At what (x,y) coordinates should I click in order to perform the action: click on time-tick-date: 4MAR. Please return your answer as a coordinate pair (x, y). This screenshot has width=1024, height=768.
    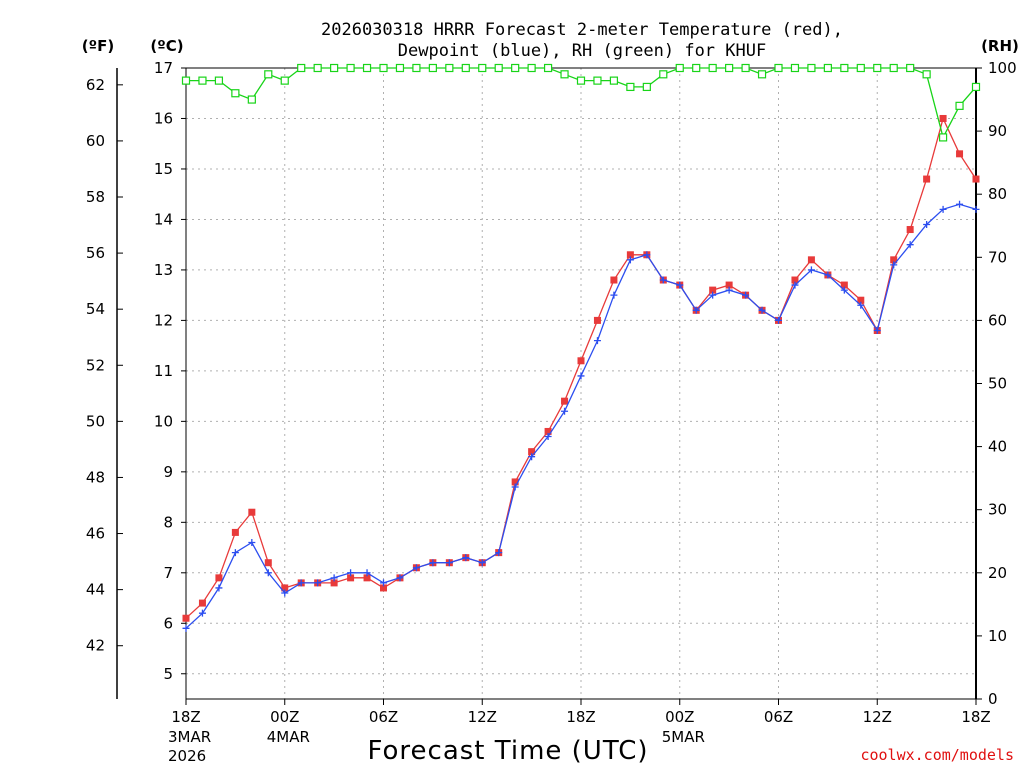
    Looking at the image, I should click on (288, 737).